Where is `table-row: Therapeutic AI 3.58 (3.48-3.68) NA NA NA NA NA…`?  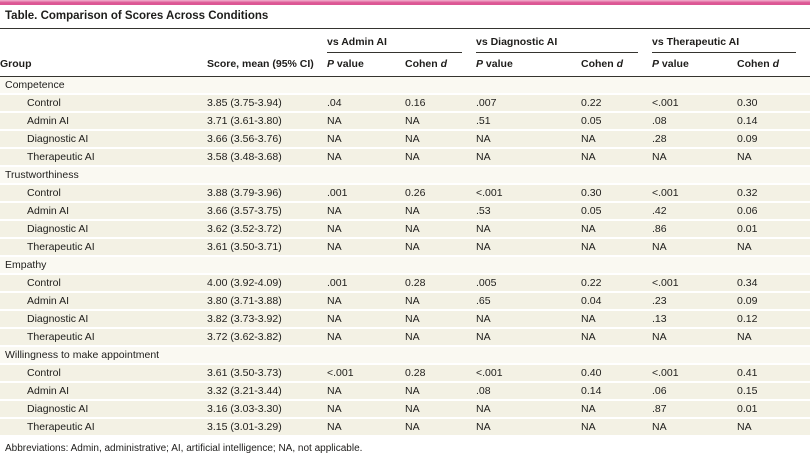 table-row: Therapeutic AI 3.58 (3.48-3.68) NA NA NA NA NA… is located at coordinates (405, 157).